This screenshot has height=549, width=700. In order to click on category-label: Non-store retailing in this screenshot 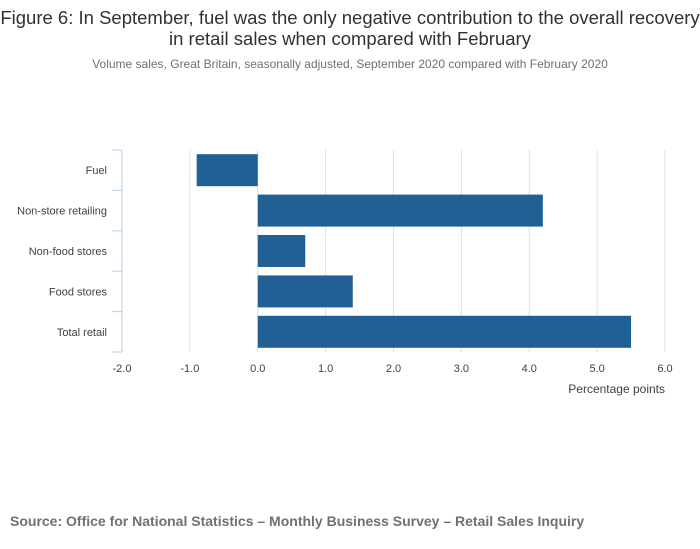, I will do `click(62, 212)`.